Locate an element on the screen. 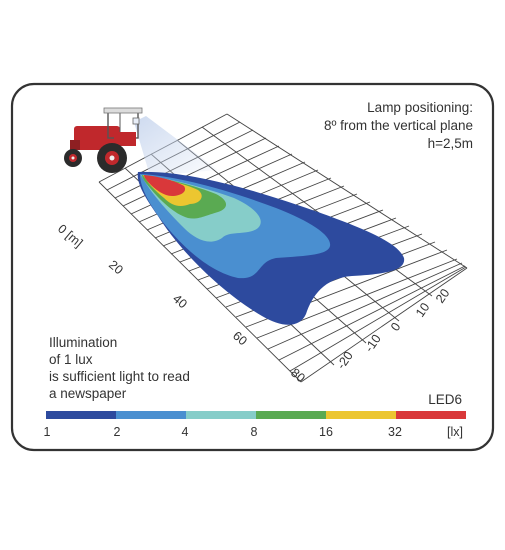  lux-legend-bar is located at coordinates (256, 415).